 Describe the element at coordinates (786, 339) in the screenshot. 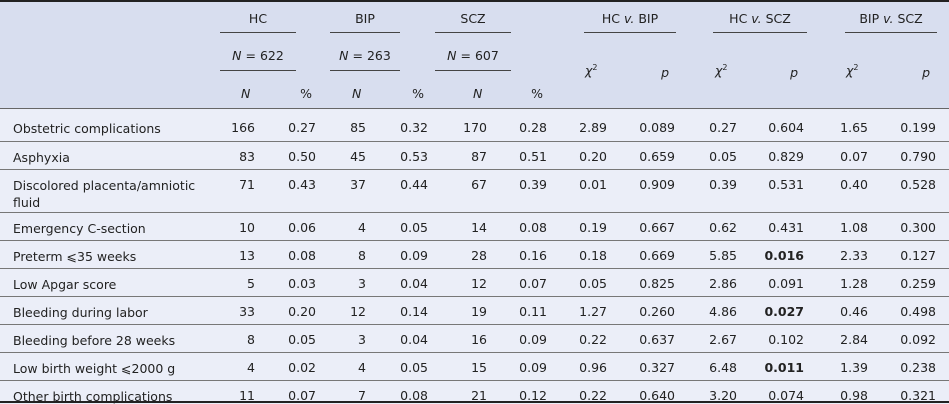

I see `table-cell: 0.102` at that location.